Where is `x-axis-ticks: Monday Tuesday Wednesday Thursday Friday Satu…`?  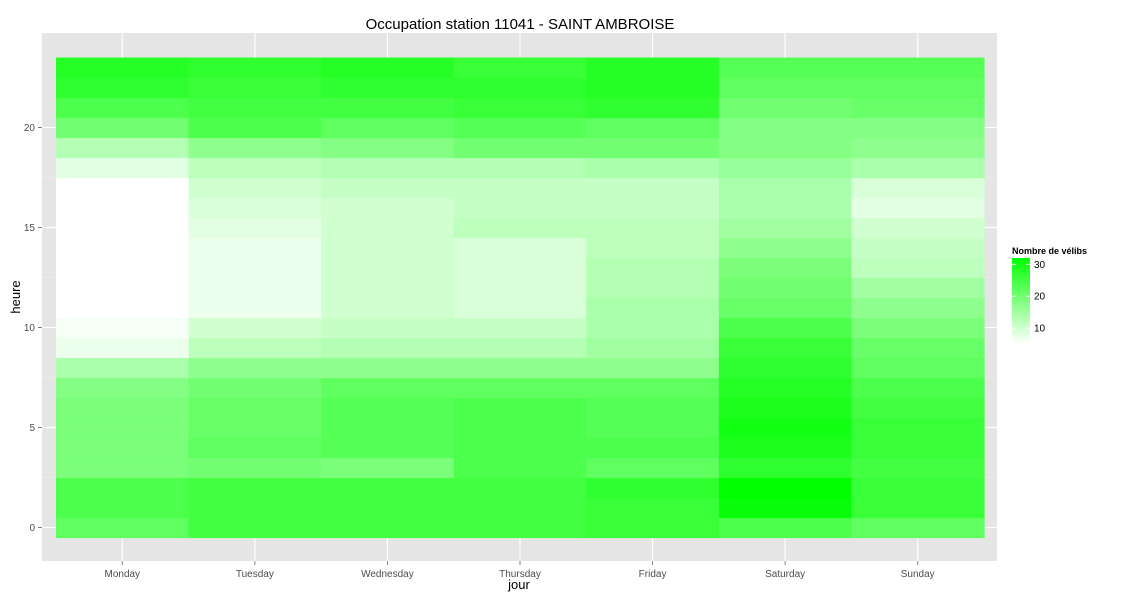
x-axis-ticks: Monday Tuesday Wednesday Thursday Friday Satu… is located at coordinates (519, 570).